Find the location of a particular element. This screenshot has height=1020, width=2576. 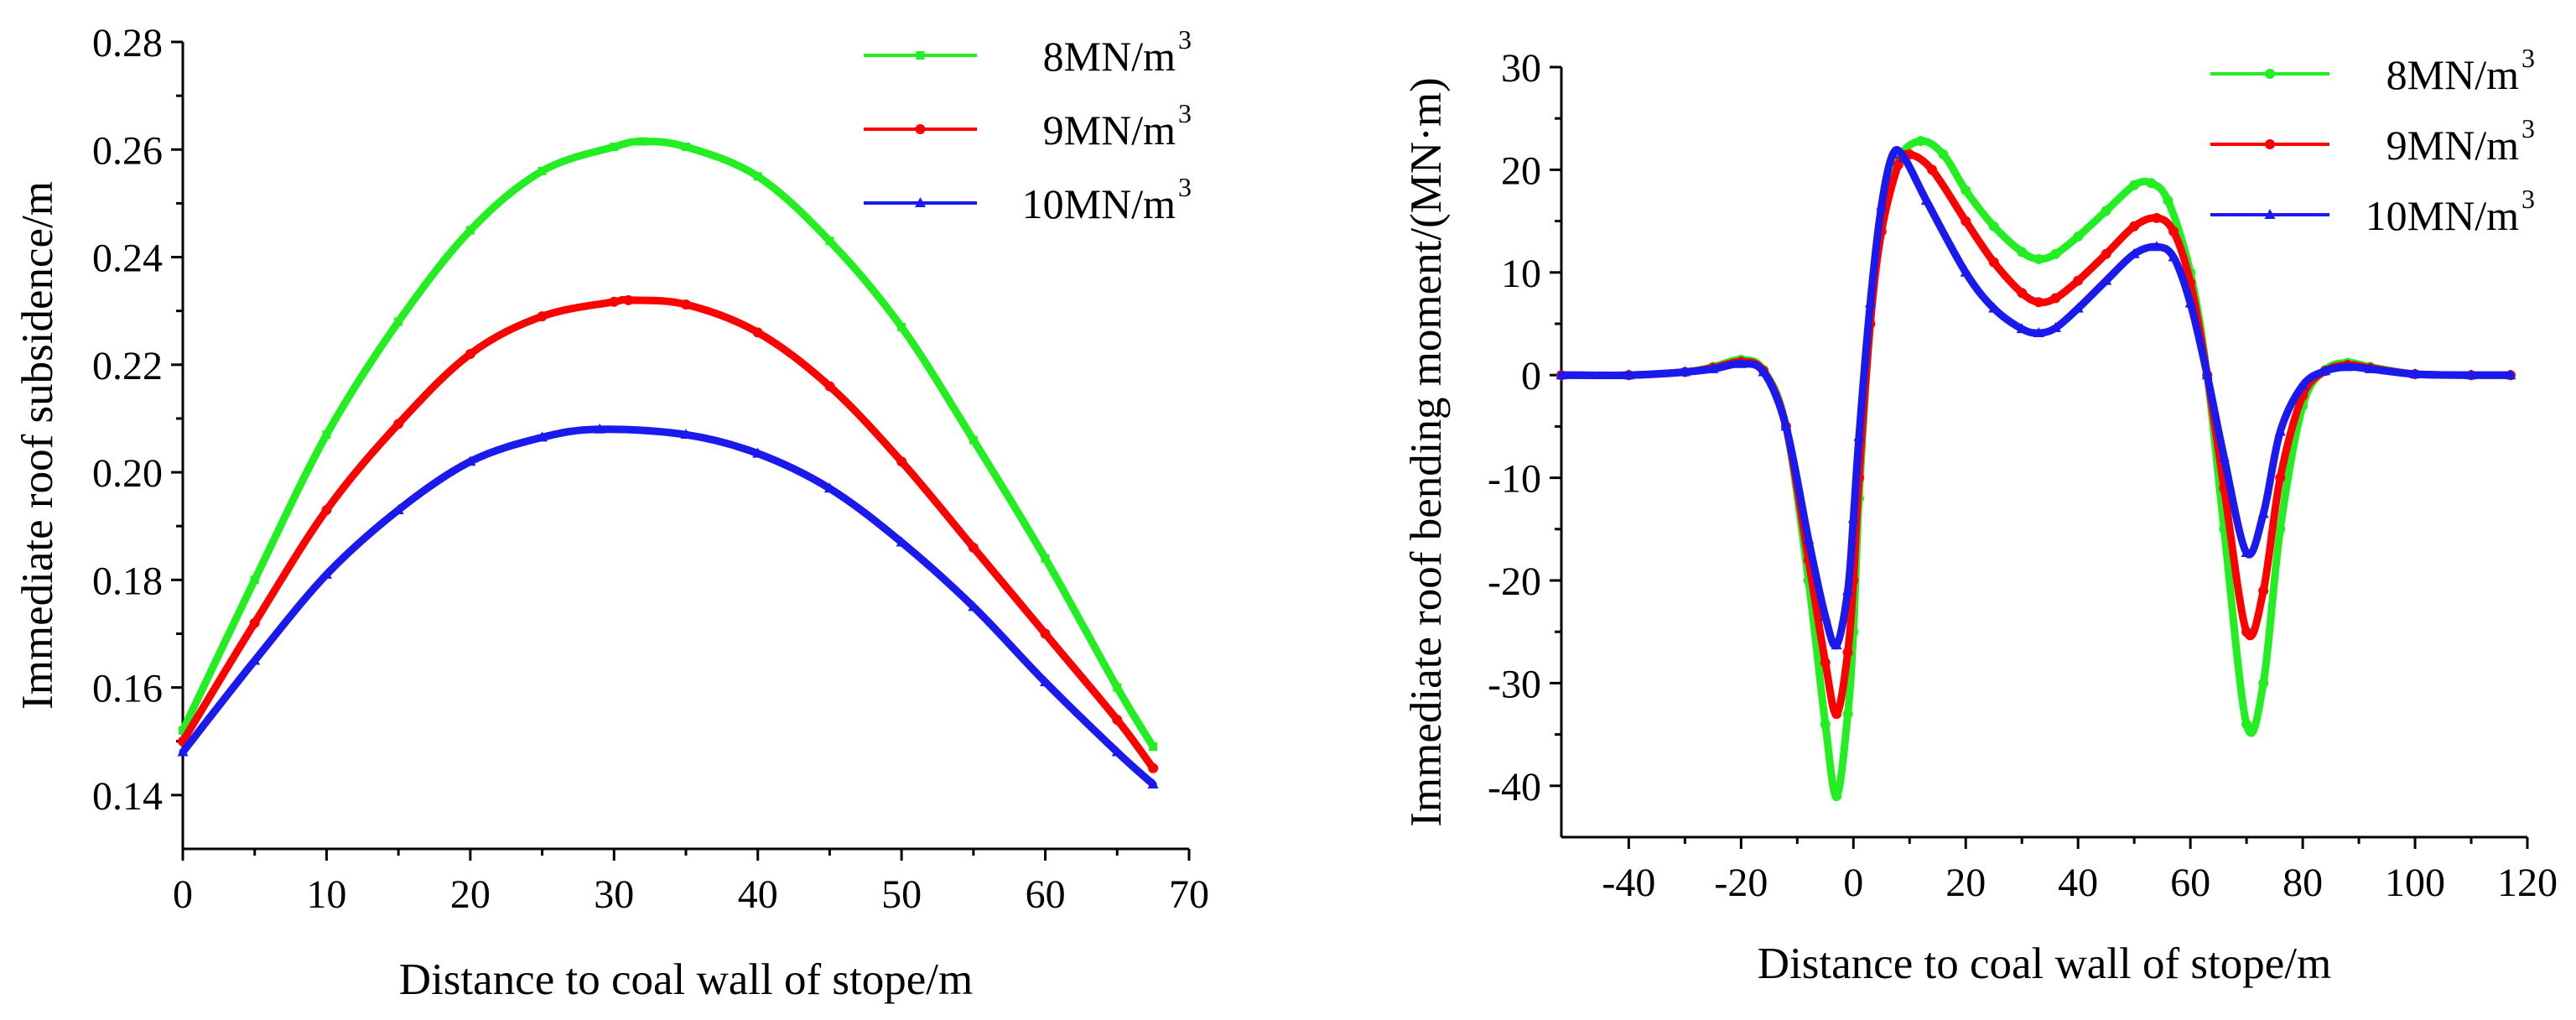

x-tick-label: 50 is located at coordinates (901, 894).